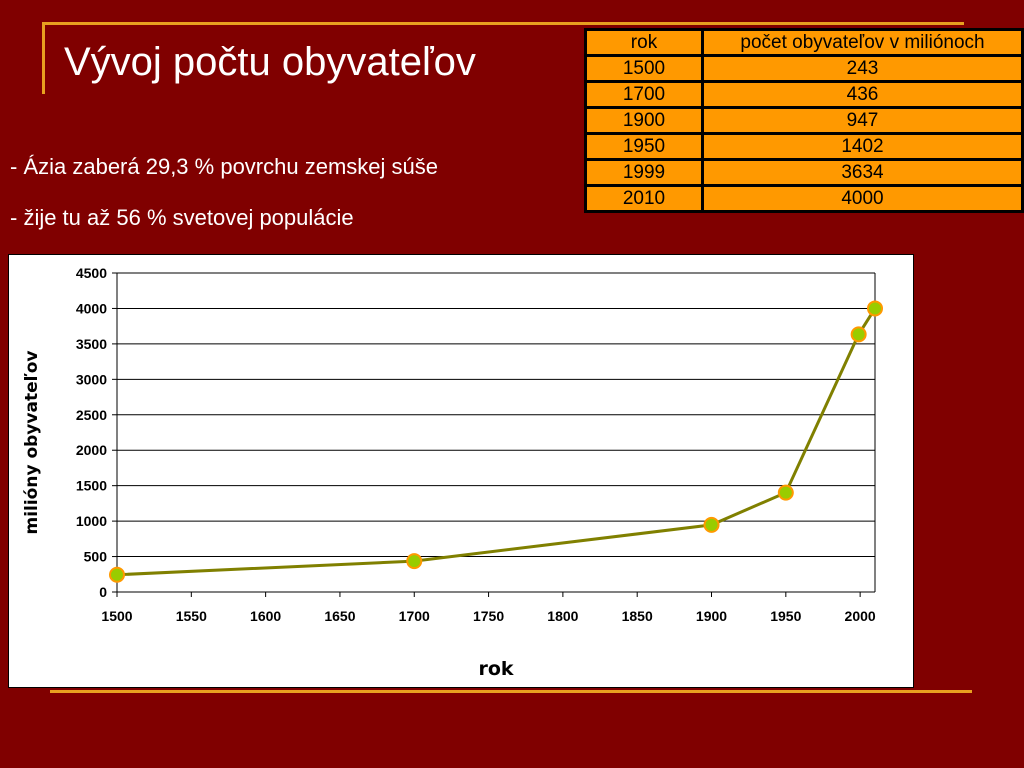  Describe the element at coordinates (711, 616) in the screenshot. I see `x-tick-label: 1900` at that location.